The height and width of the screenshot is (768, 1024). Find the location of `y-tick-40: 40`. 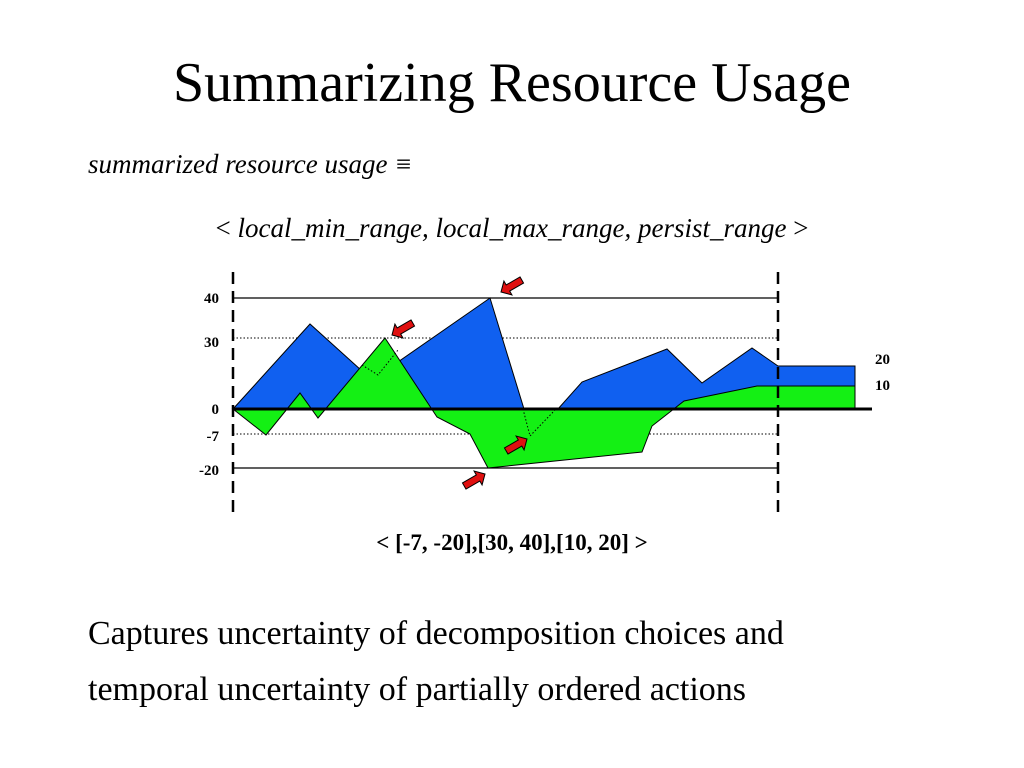

y-tick-40: 40 is located at coordinates (211, 299).